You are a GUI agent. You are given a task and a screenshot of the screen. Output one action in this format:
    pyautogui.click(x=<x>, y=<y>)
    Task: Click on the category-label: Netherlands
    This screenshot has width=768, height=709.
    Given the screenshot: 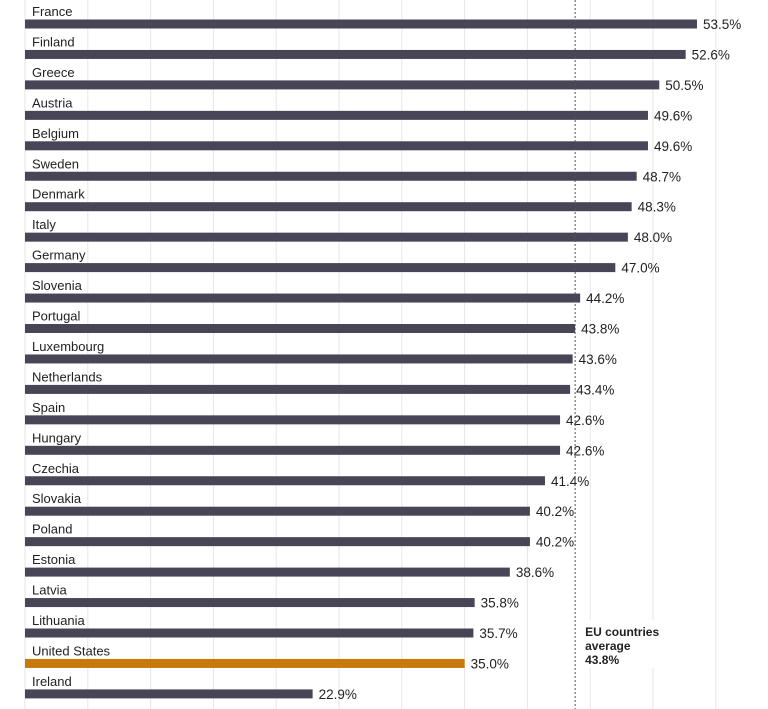 What is the action you would take?
    pyautogui.click(x=67, y=376)
    